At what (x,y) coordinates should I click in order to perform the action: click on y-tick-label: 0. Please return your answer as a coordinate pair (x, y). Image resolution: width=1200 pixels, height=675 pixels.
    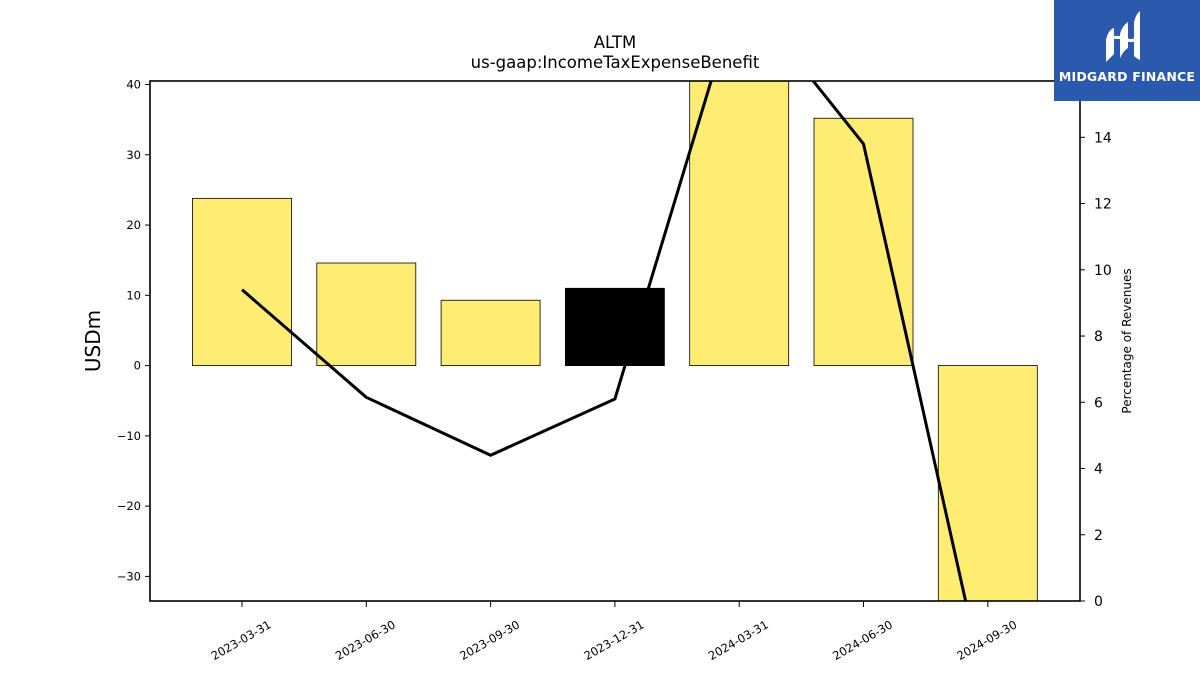
    Looking at the image, I should click on (137, 366).